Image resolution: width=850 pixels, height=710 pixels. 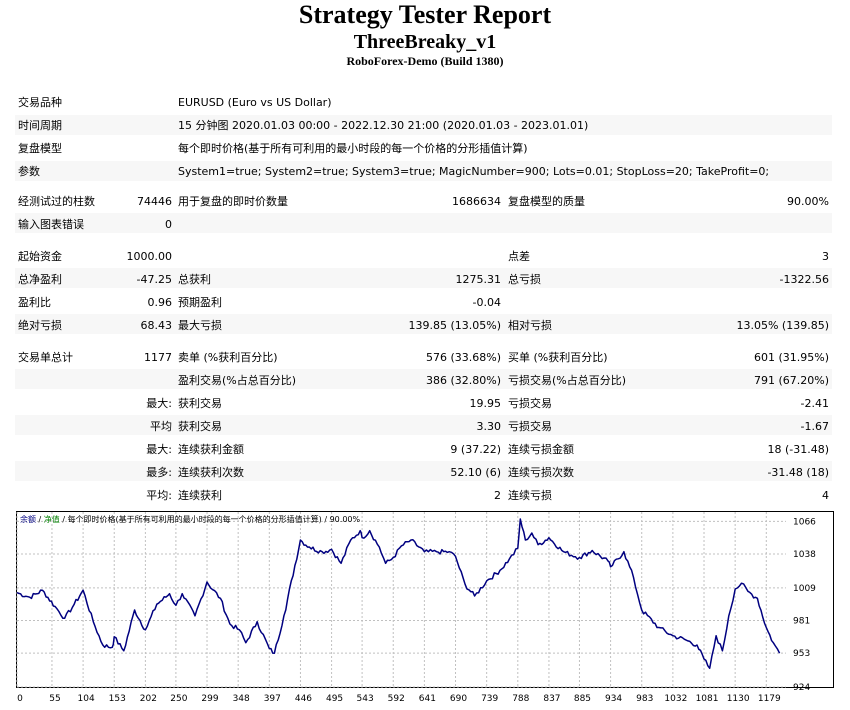 What do you see at coordinates (546, 201) in the screenshot?
I see `quality-label: 复盘模型的质量` at bounding box center [546, 201].